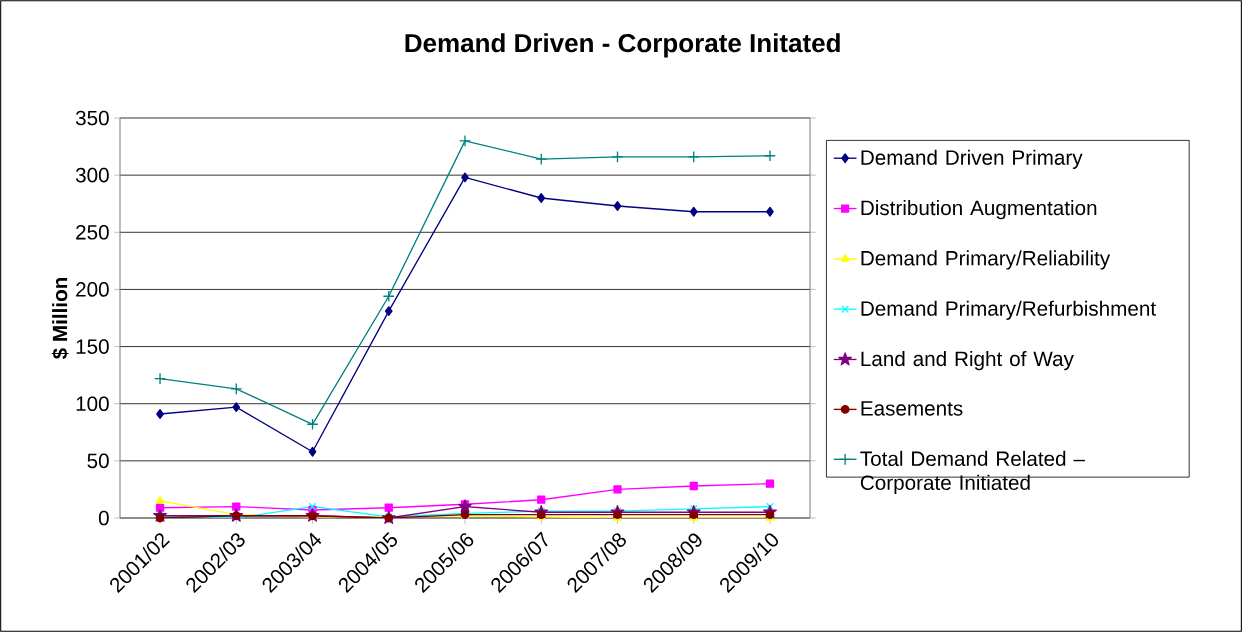  What do you see at coordinates (967, 360) in the screenshot?
I see `legend-label: Land and Right of Way` at bounding box center [967, 360].